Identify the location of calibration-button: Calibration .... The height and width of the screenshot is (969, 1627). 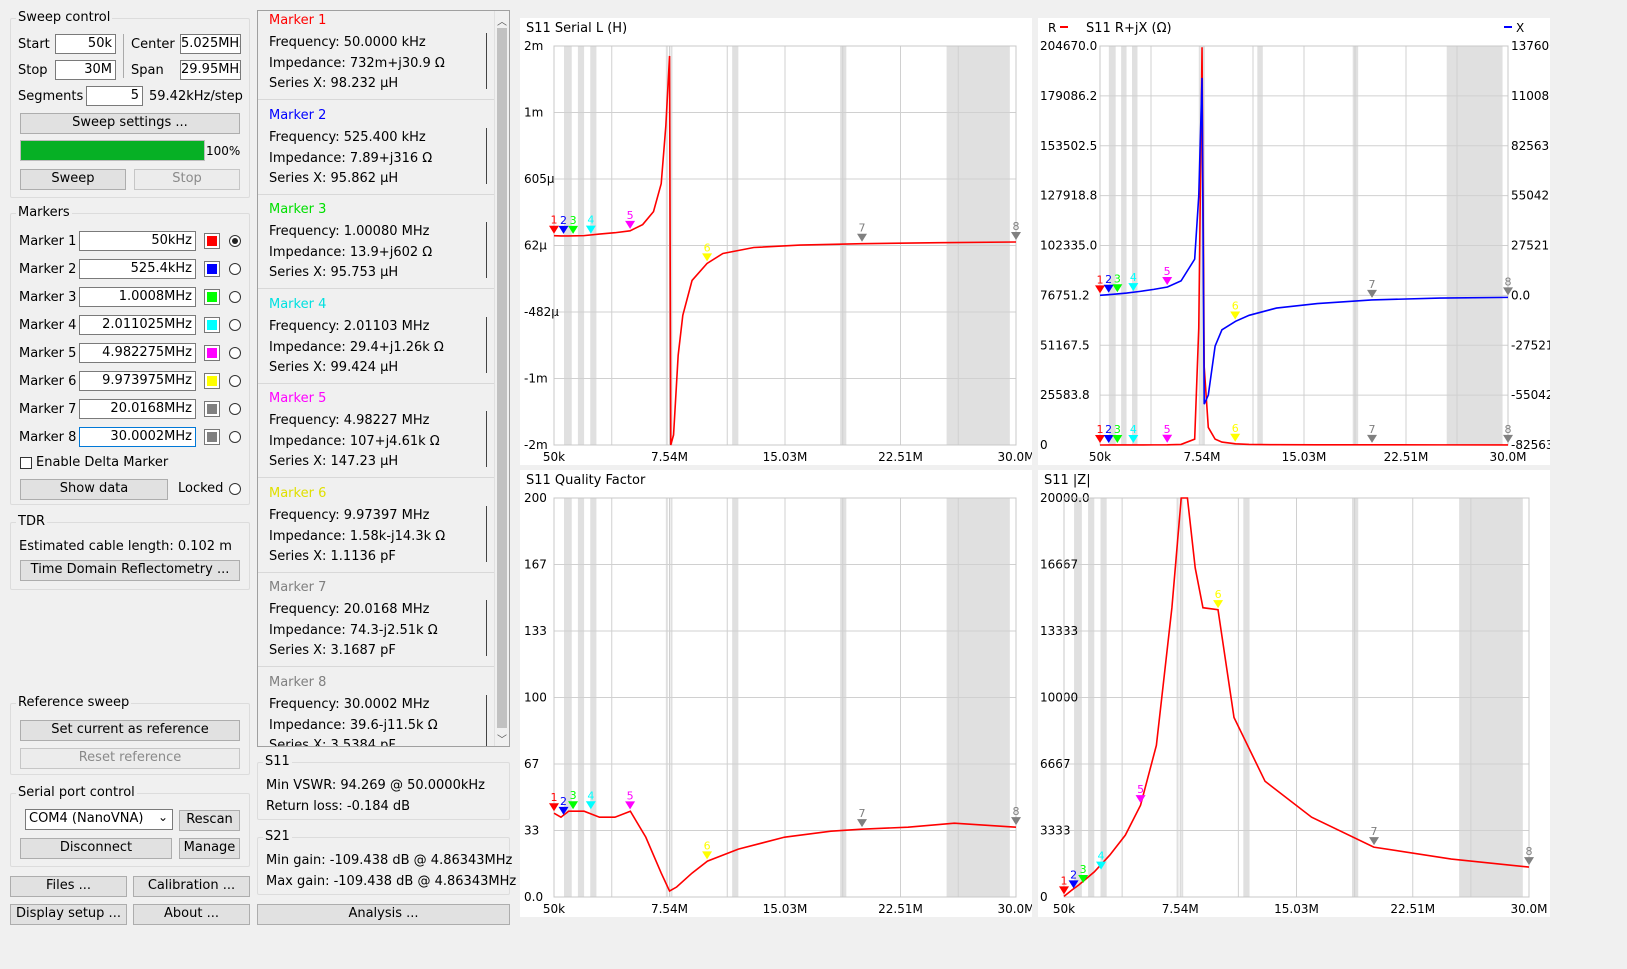
(191, 886).